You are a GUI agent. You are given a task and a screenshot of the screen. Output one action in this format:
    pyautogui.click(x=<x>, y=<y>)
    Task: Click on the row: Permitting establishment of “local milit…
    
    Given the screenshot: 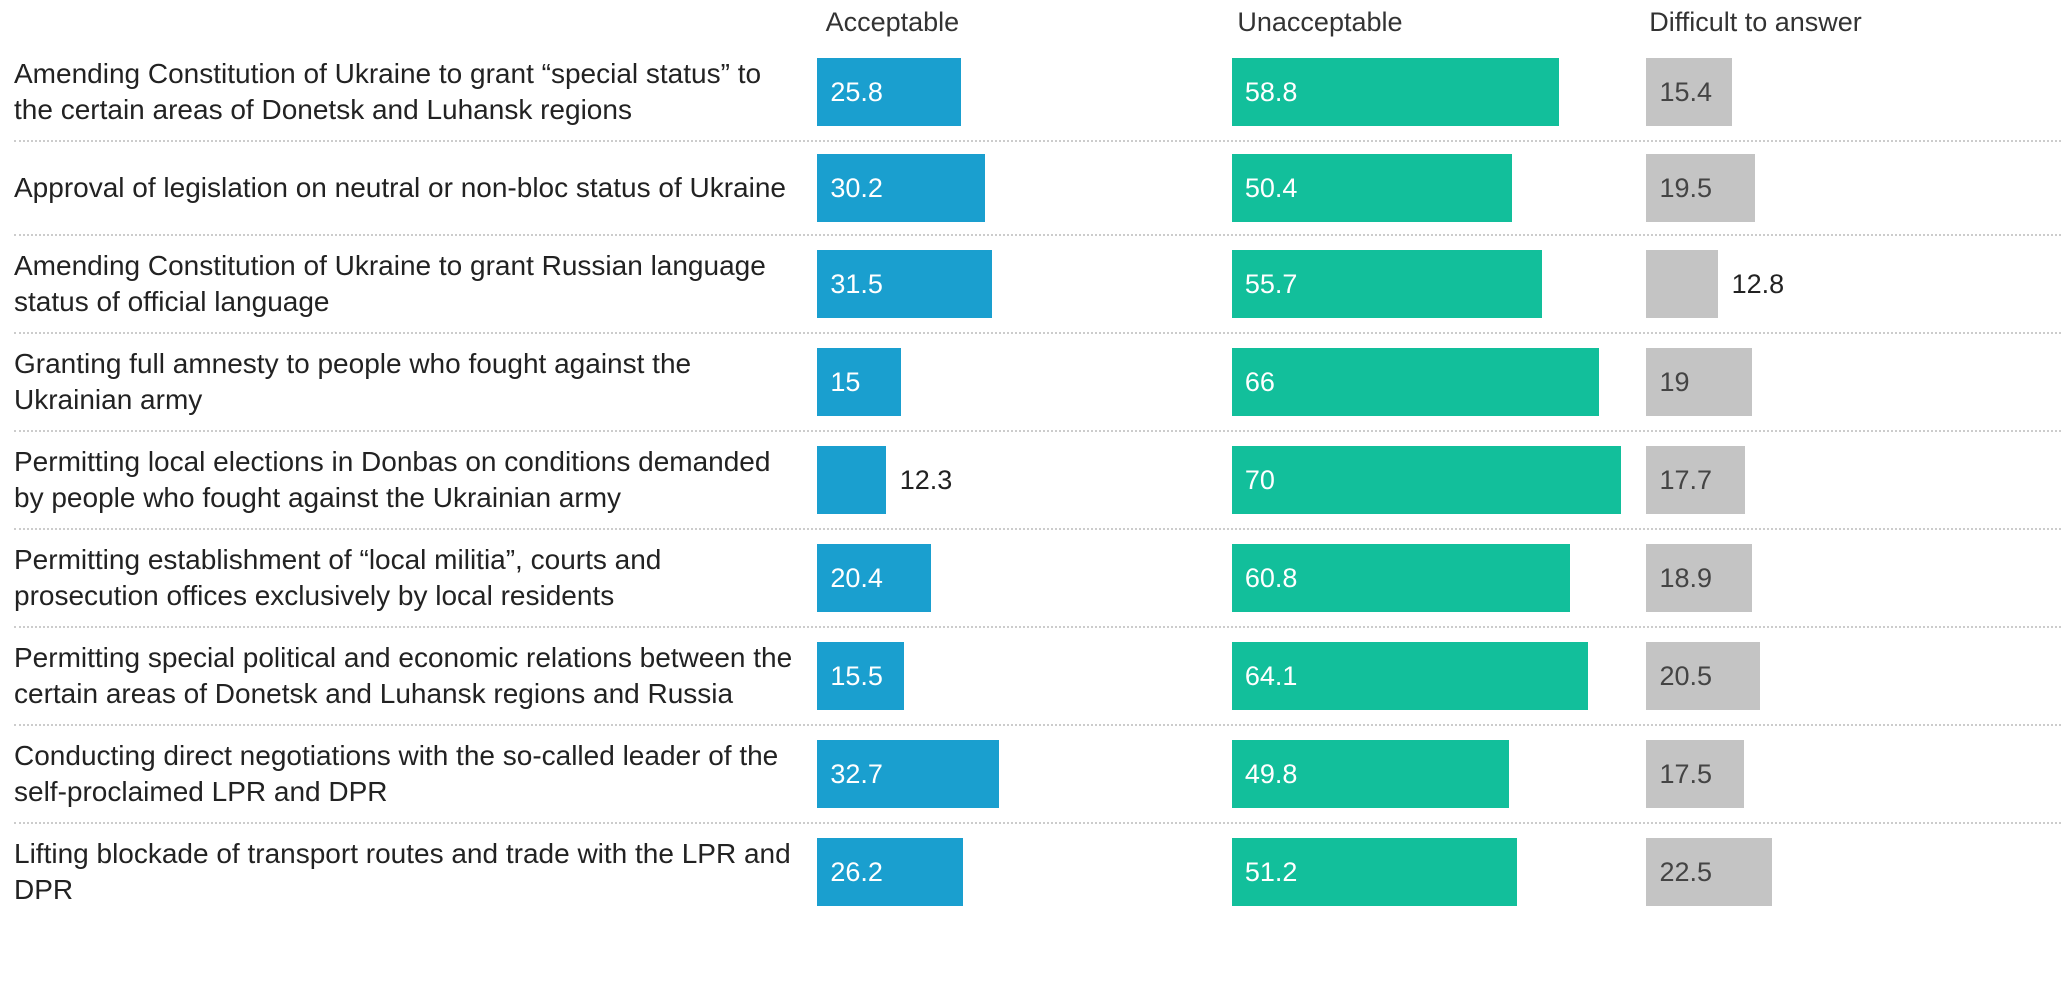 What is the action you would take?
    pyautogui.click(x=1037, y=579)
    